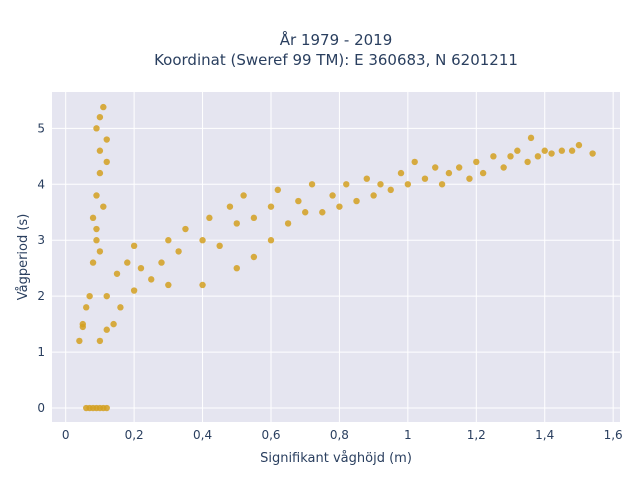 The image size is (640, 480). I want to click on y-axis-ticks: 0 1 2 3 4 5, so click(41, 268).